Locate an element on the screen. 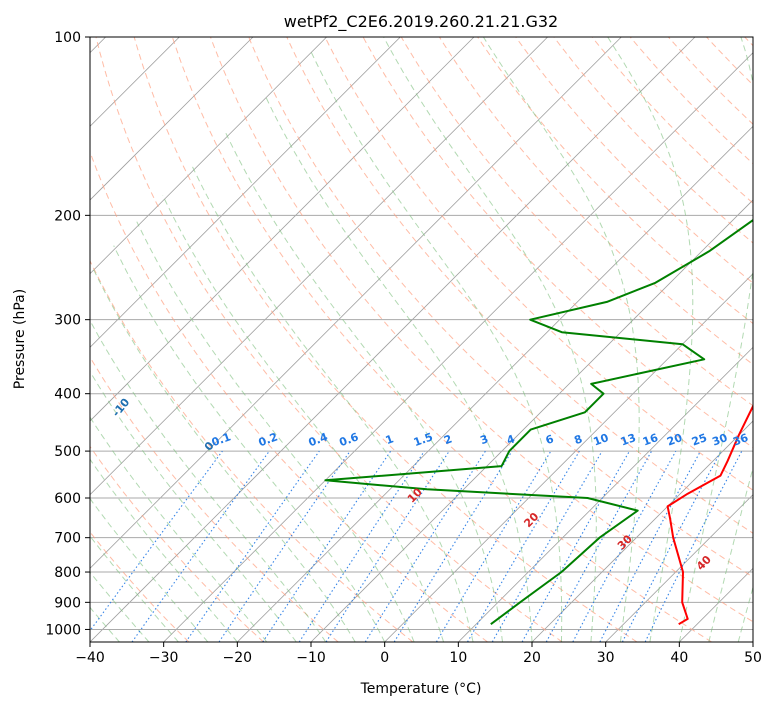  x-tick-label: −30 is located at coordinates (164, 658).